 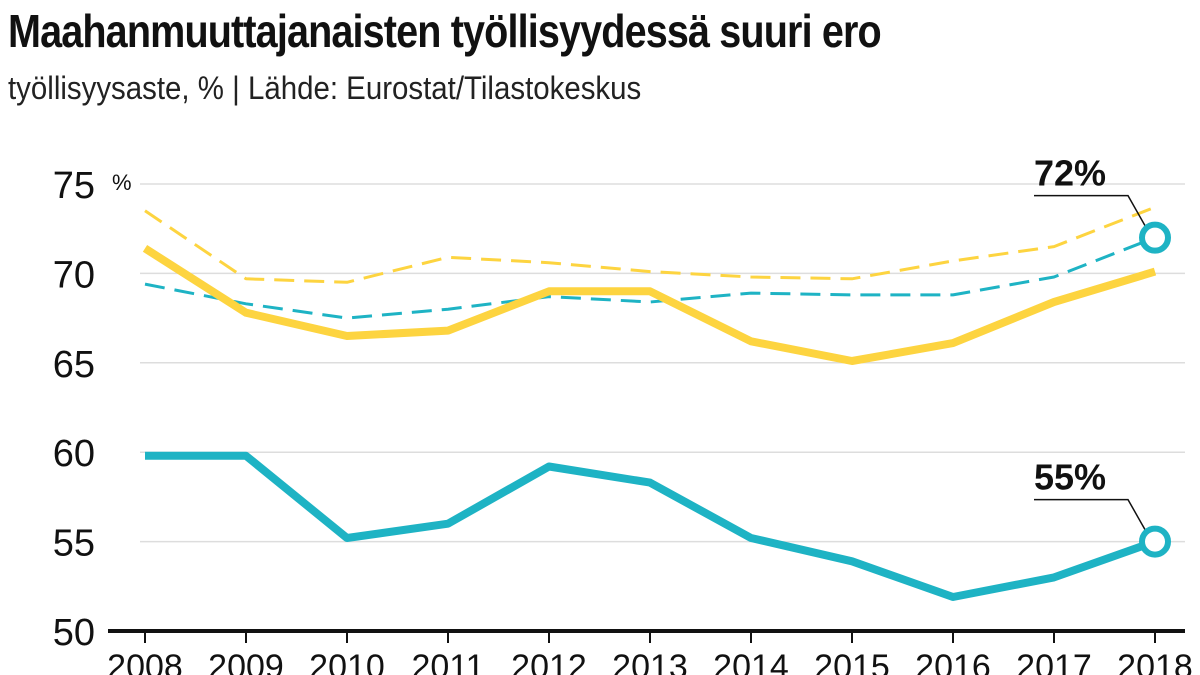 I want to click on x-tick-label: 2015, so click(x=852, y=661).